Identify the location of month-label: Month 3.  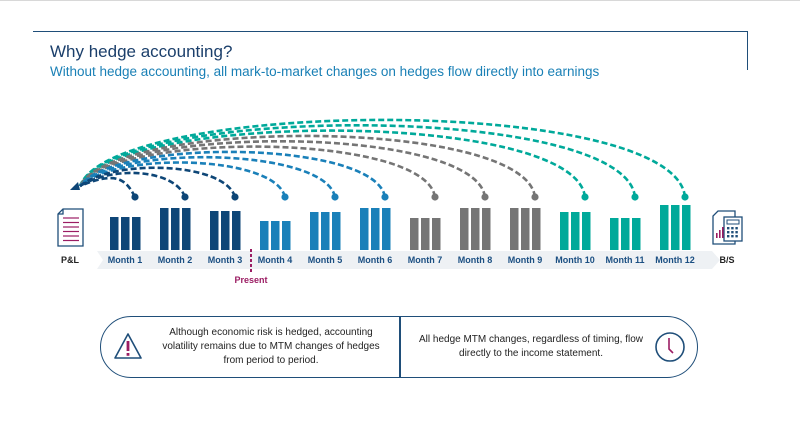
(225, 260).